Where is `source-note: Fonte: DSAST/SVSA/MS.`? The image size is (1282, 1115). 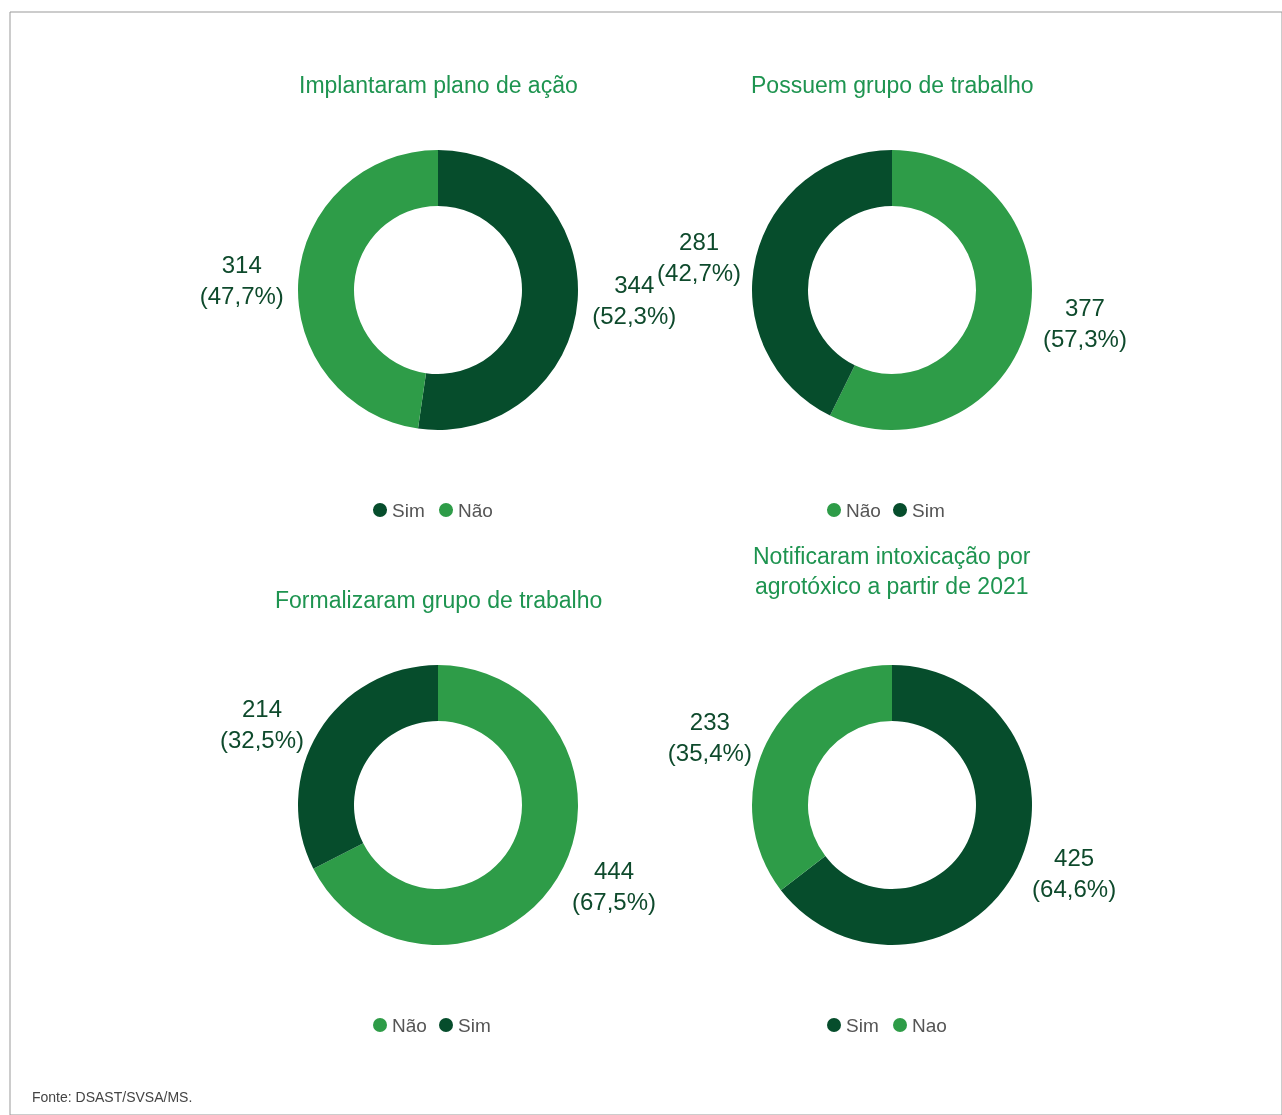
source-note: Fonte: DSAST/SVSA/MS. is located at coordinates (112, 1097).